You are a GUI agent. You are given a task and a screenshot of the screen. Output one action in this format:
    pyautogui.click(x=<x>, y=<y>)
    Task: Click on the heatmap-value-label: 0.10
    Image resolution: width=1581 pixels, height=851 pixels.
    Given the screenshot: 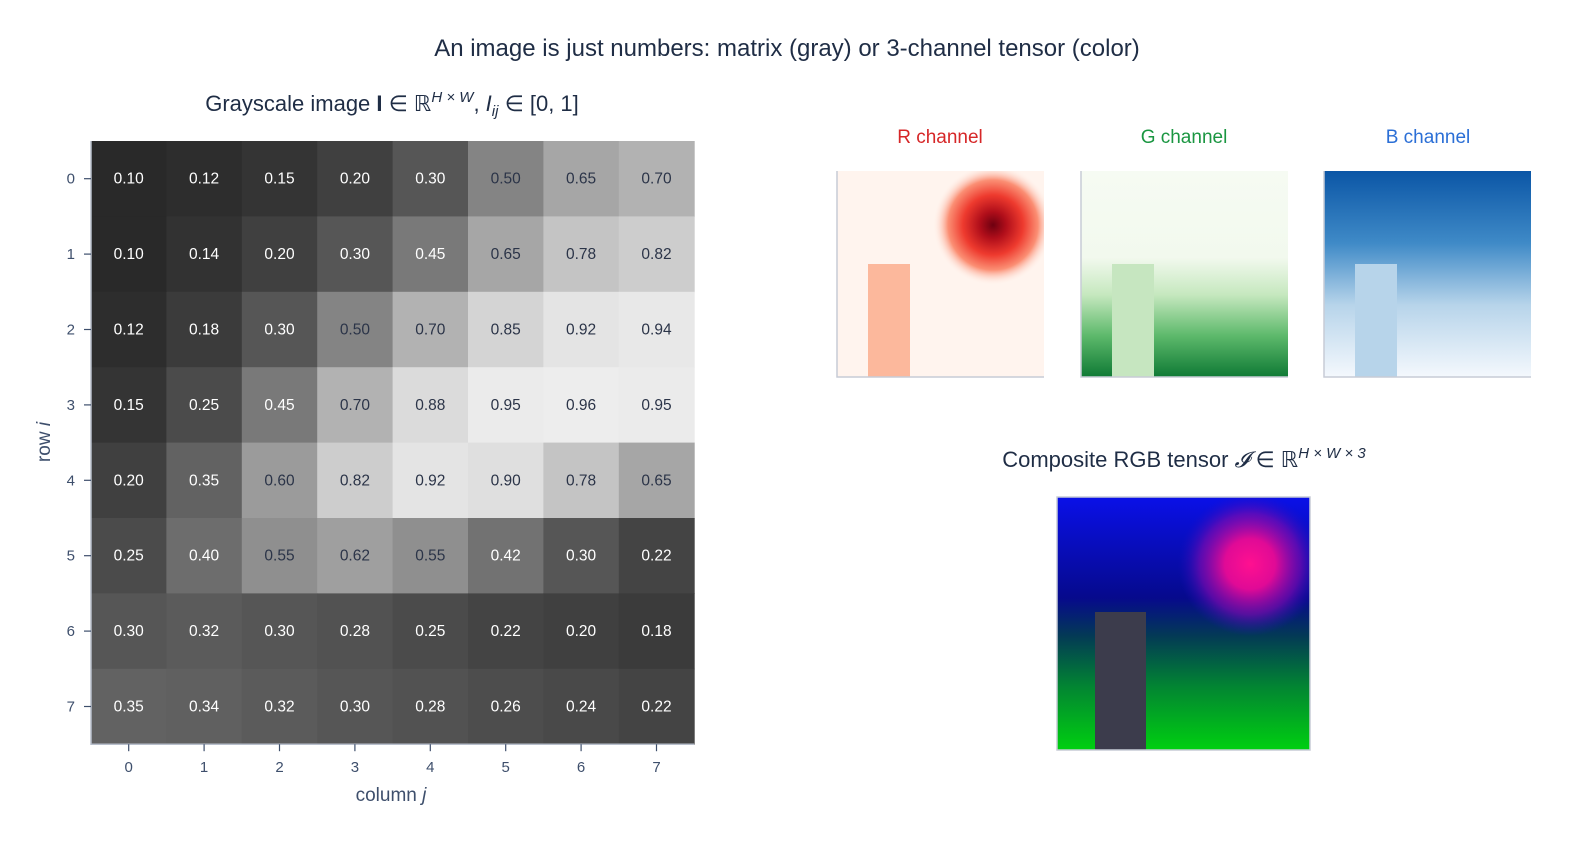 What is the action you would take?
    pyautogui.click(x=129, y=179)
    